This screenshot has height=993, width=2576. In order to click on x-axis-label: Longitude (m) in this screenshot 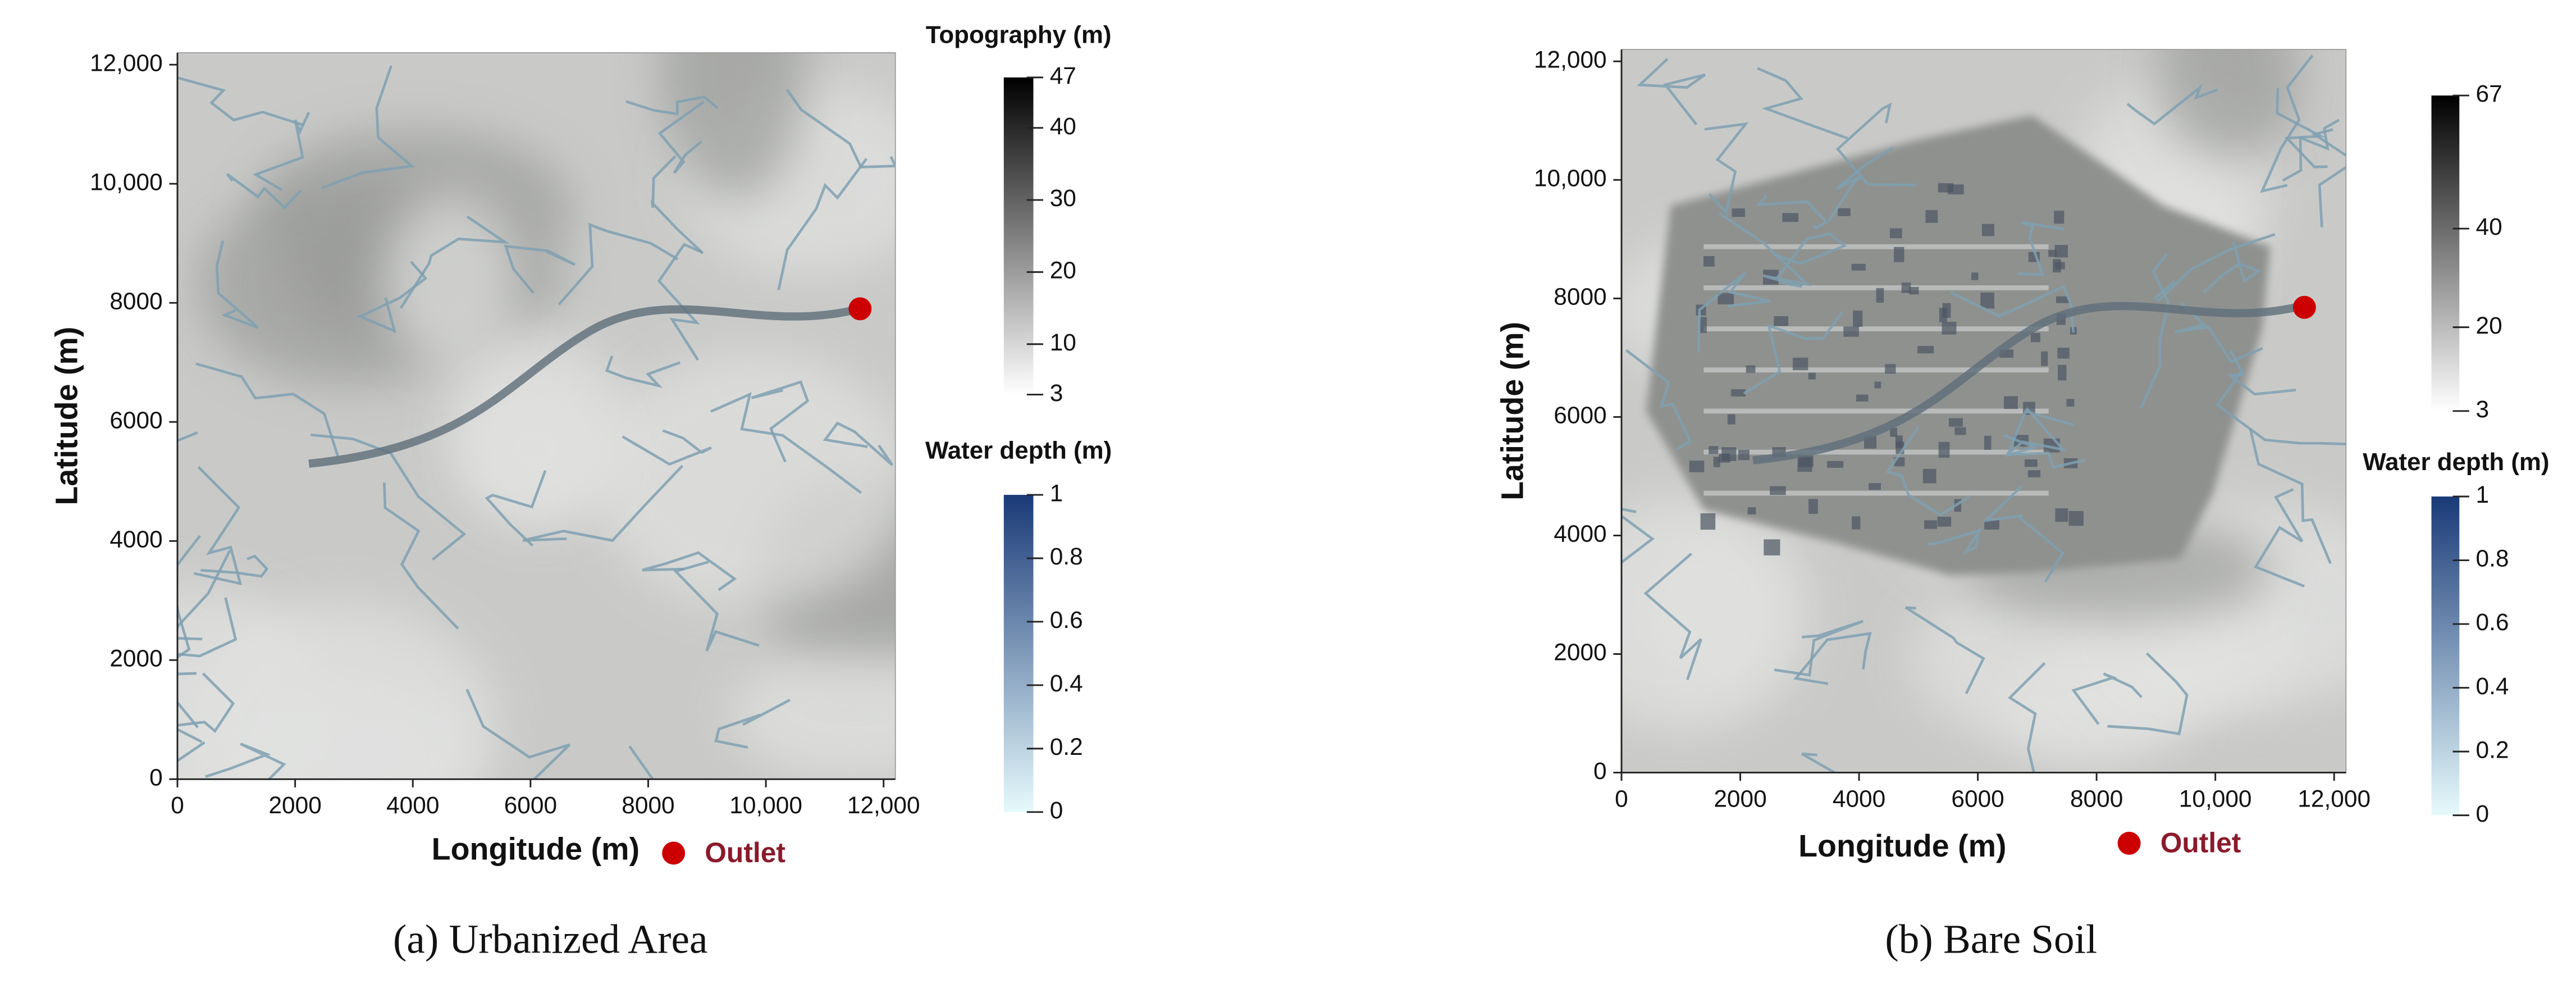, I will do `click(1902, 845)`.